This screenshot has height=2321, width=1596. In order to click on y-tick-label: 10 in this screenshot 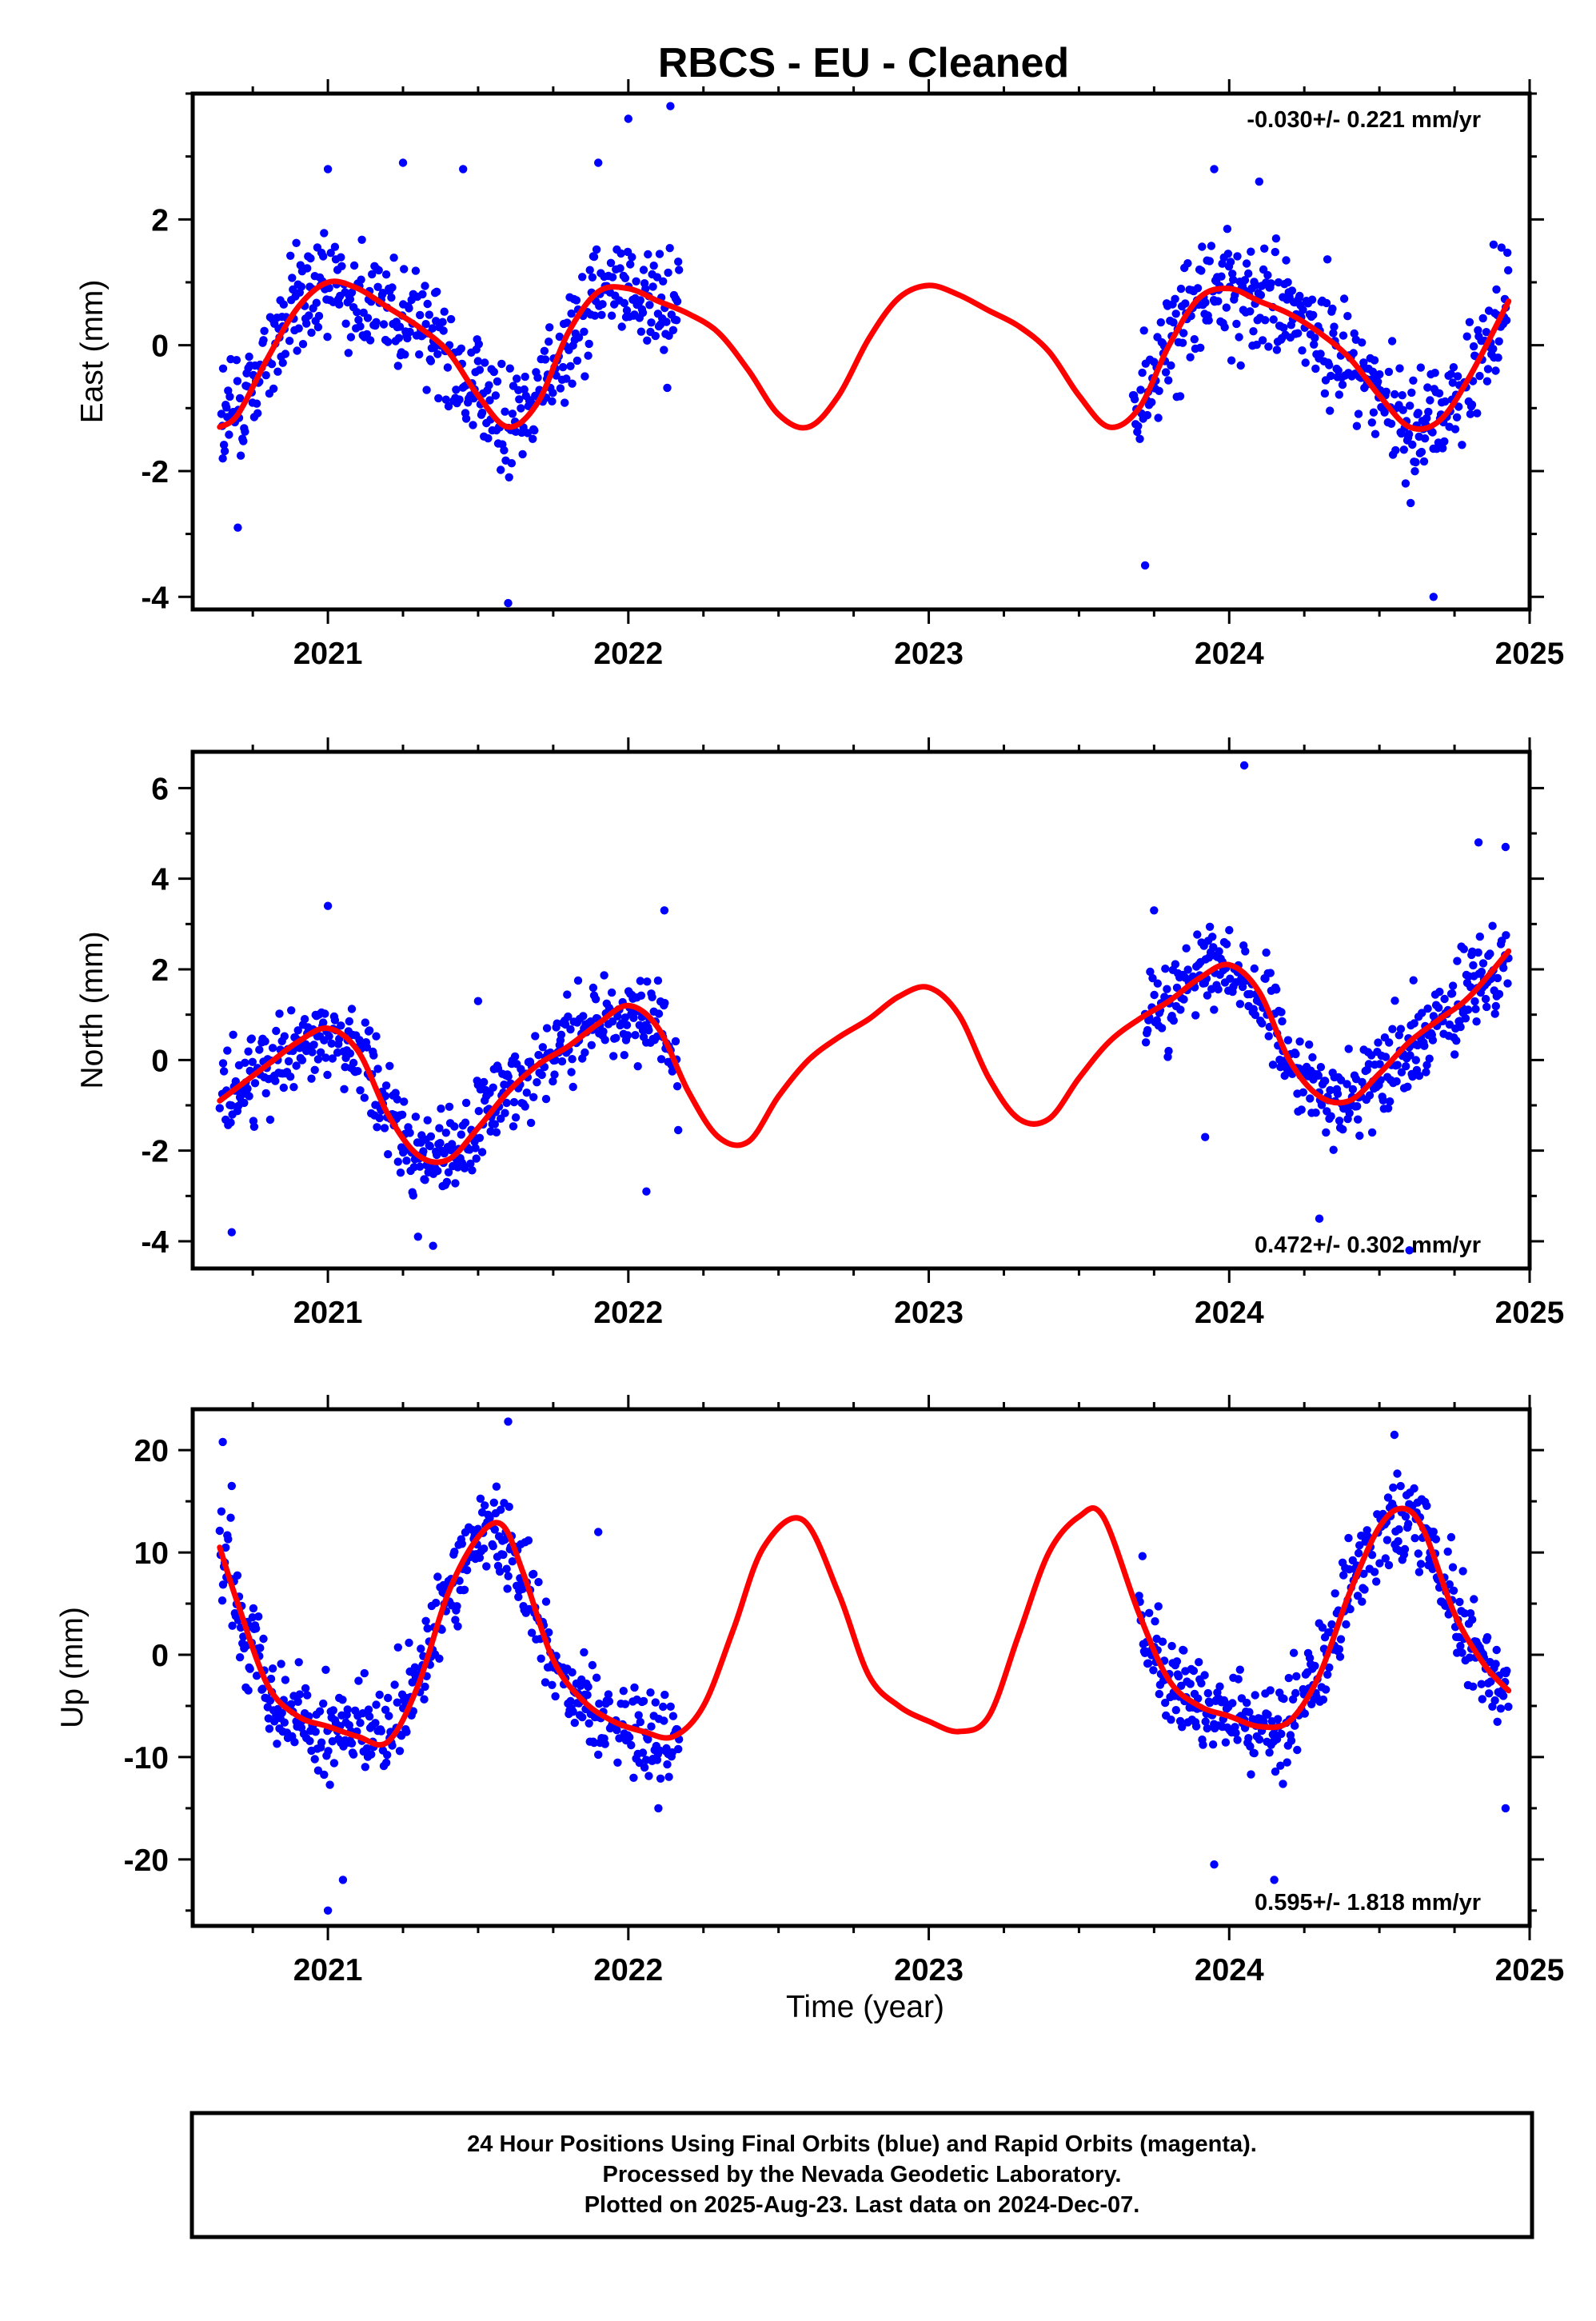, I will do `click(151, 1553)`.